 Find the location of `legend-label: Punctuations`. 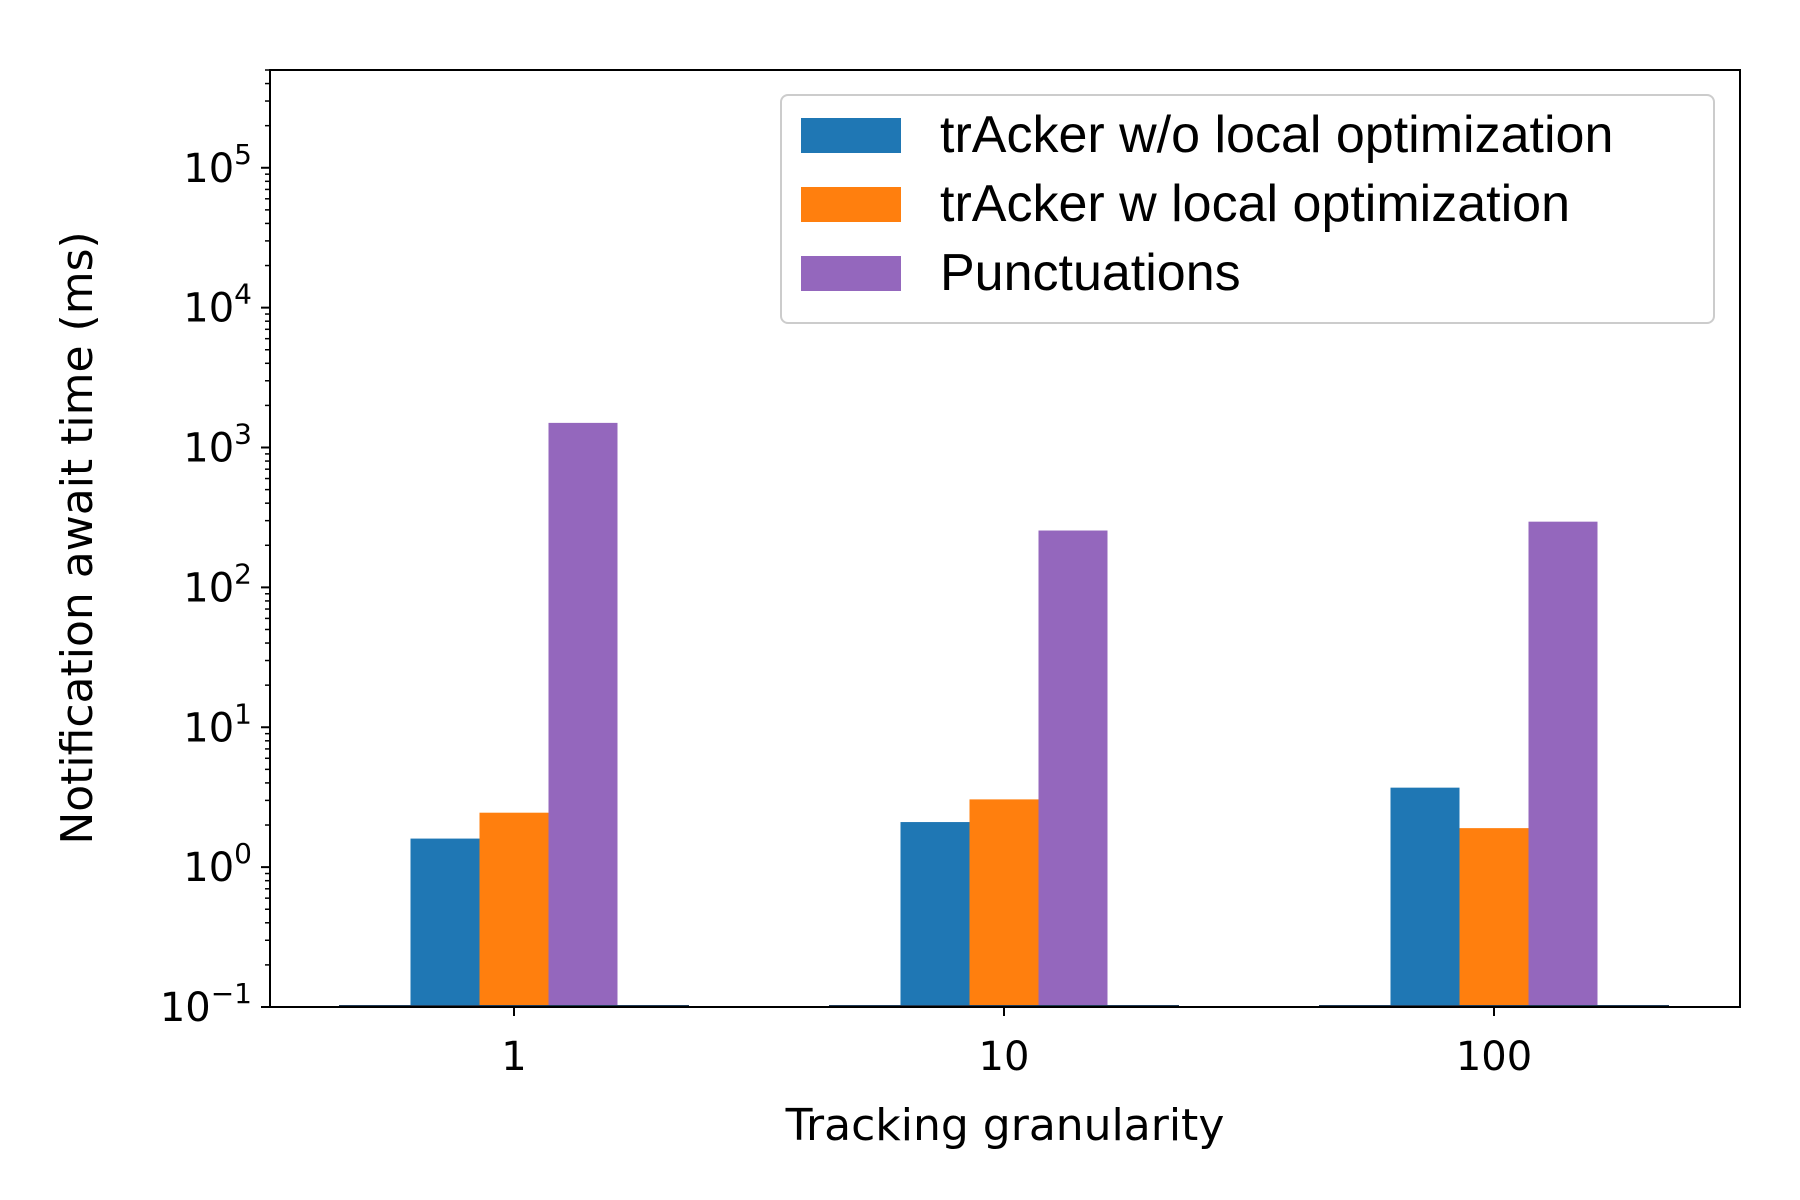

legend-label: Punctuations is located at coordinates (1090, 273).